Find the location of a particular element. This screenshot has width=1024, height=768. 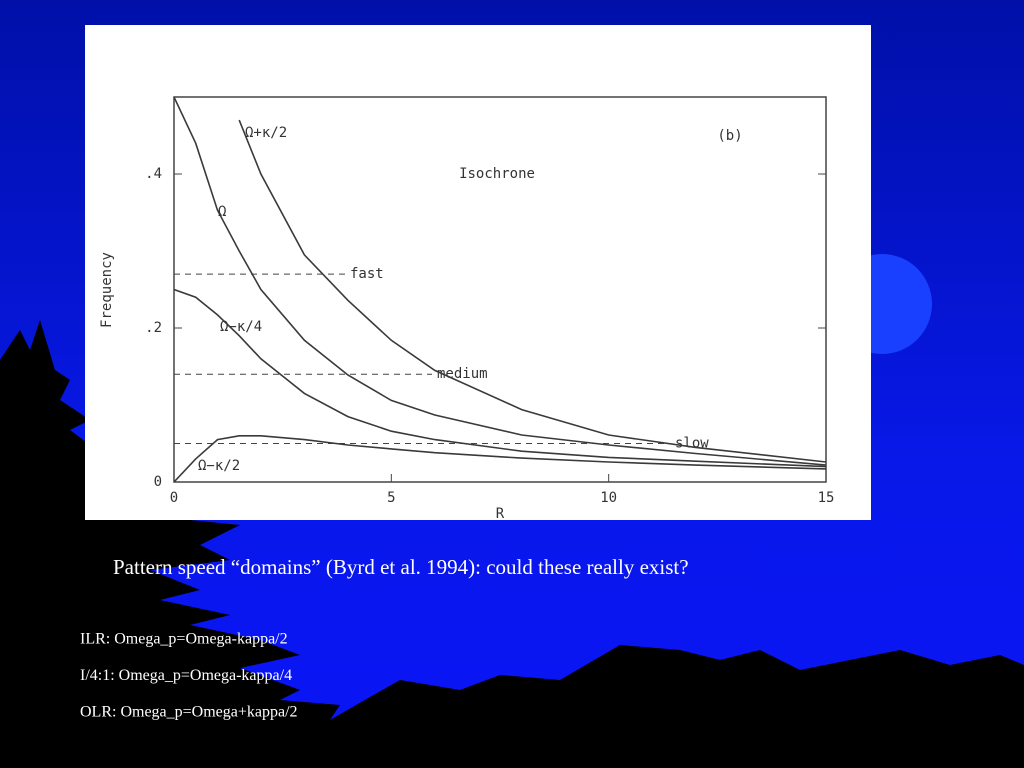

curve-label: Ω−κ/2 is located at coordinates (219, 466).